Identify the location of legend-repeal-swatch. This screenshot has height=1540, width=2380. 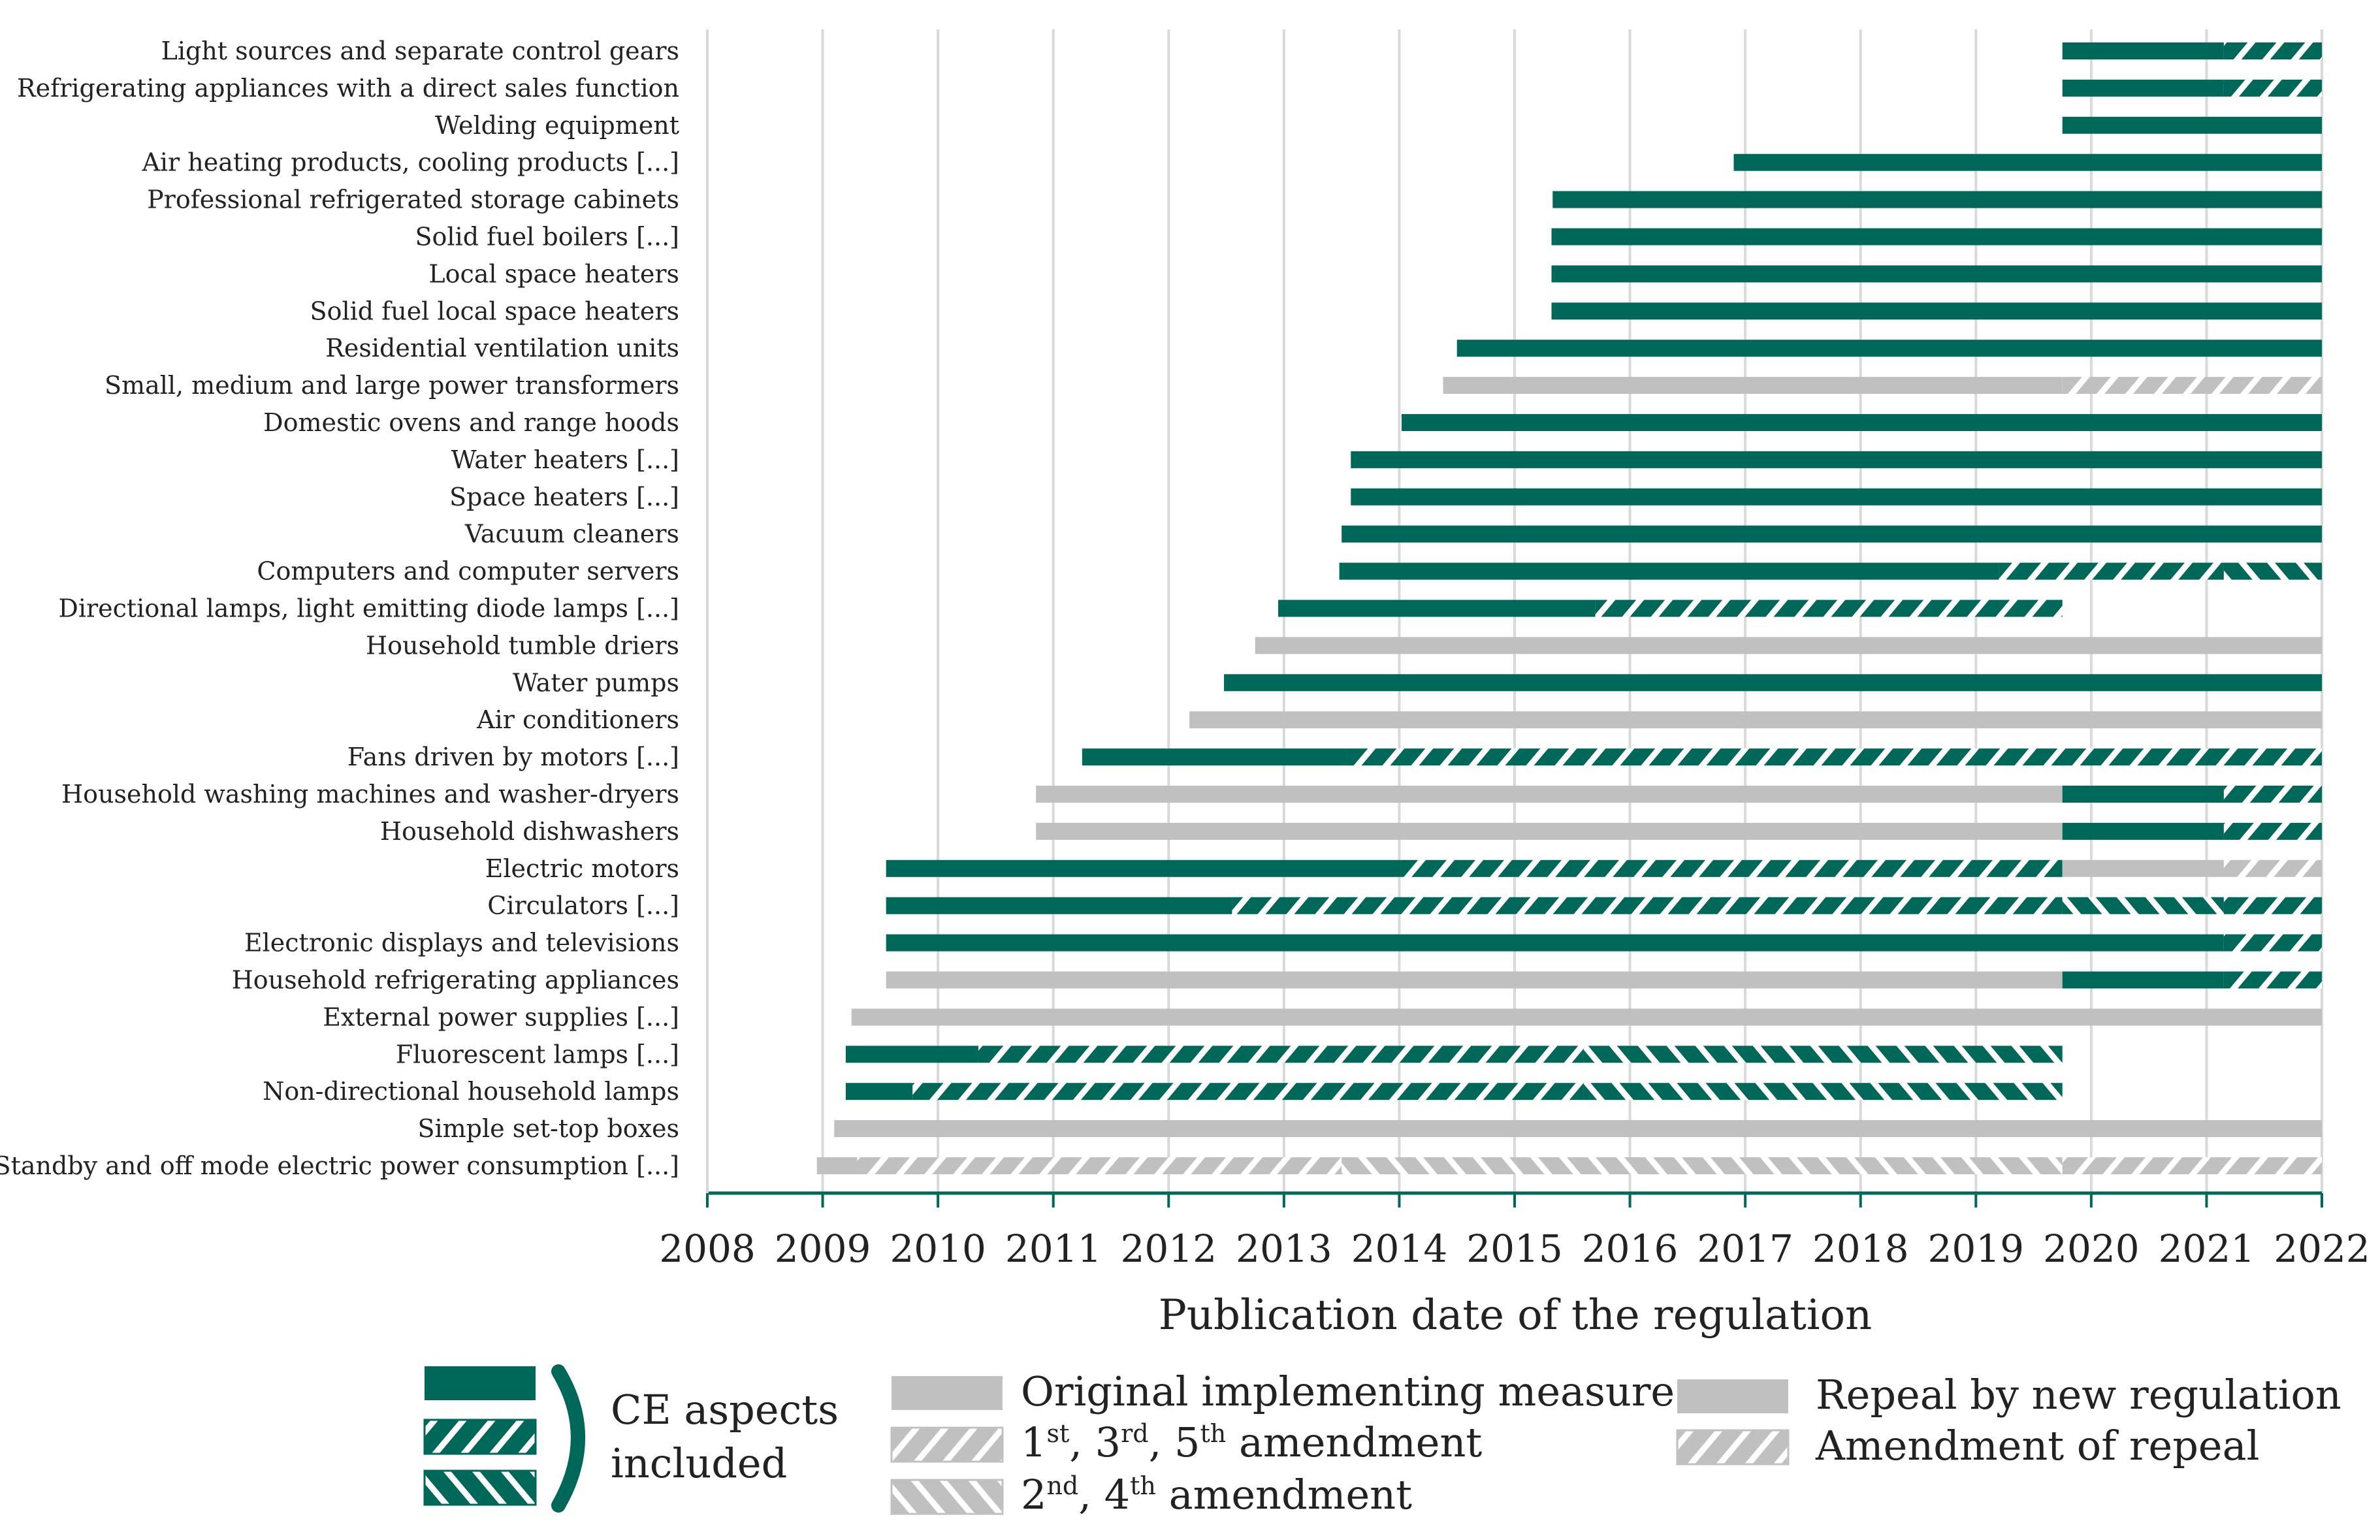
(1732, 1396).